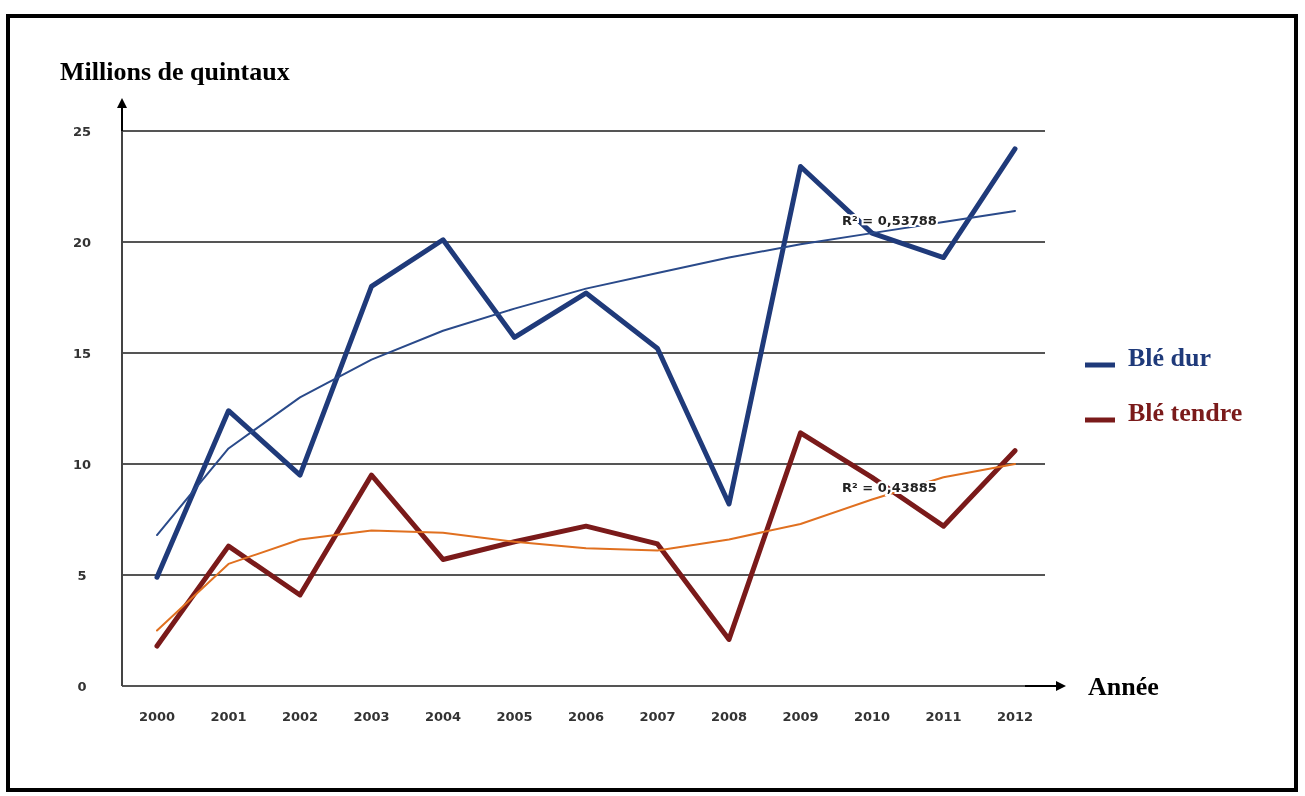 This screenshot has width=1305, height=796. Describe the element at coordinates (175, 71) in the screenshot. I see `y-axis-title: Millions de quintaux` at that location.